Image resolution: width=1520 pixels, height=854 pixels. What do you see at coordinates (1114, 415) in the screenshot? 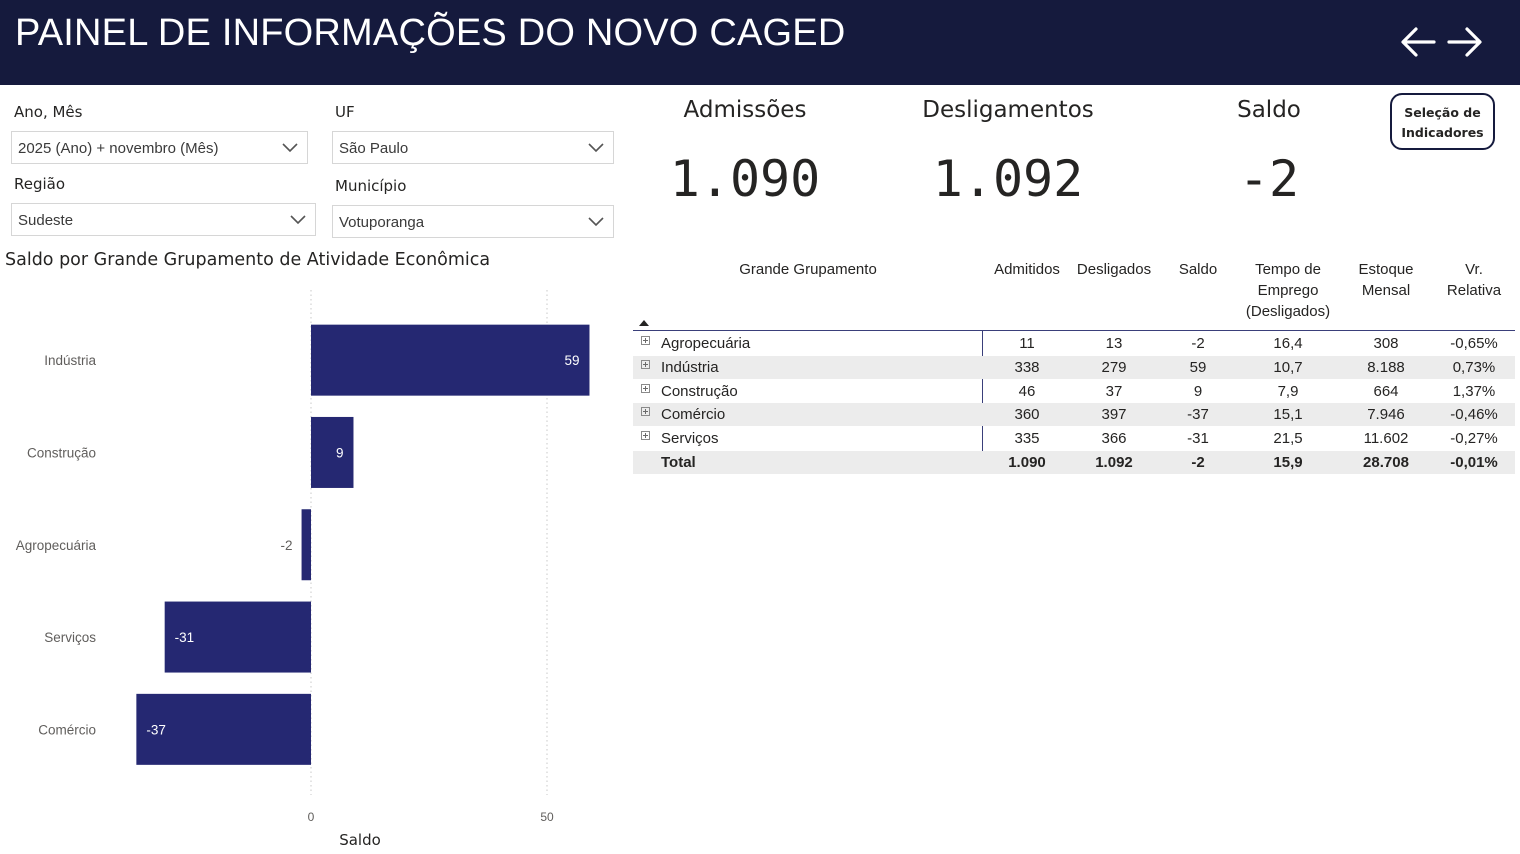
I see `cell-desligados: 397` at bounding box center [1114, 415].